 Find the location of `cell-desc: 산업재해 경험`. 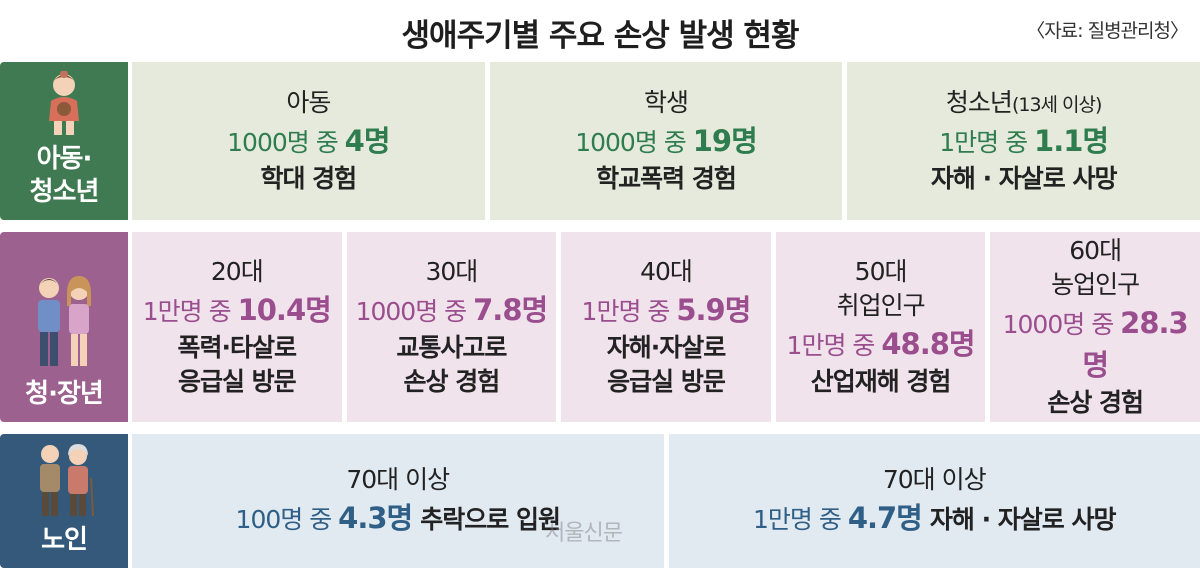

cell-desc: 산업재해 경험 is located at coordinates (881, 381).